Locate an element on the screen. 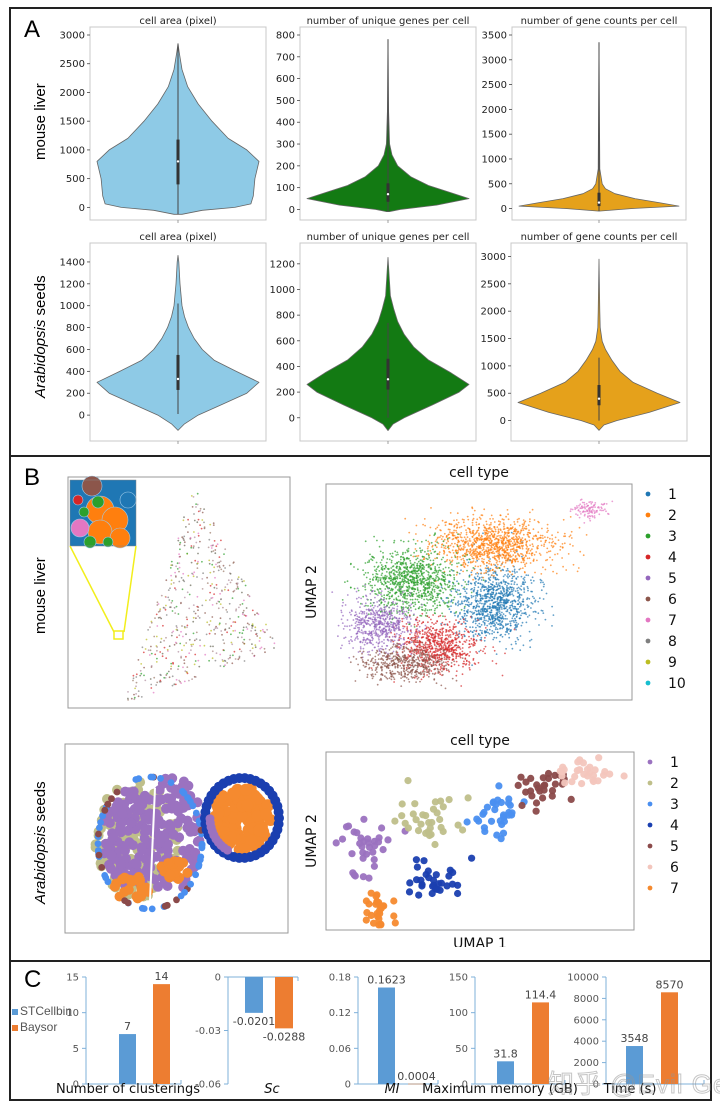 This screenshot has height=1107, width=720. y-tick-label: 8000 is located at coordinates (586, 999).